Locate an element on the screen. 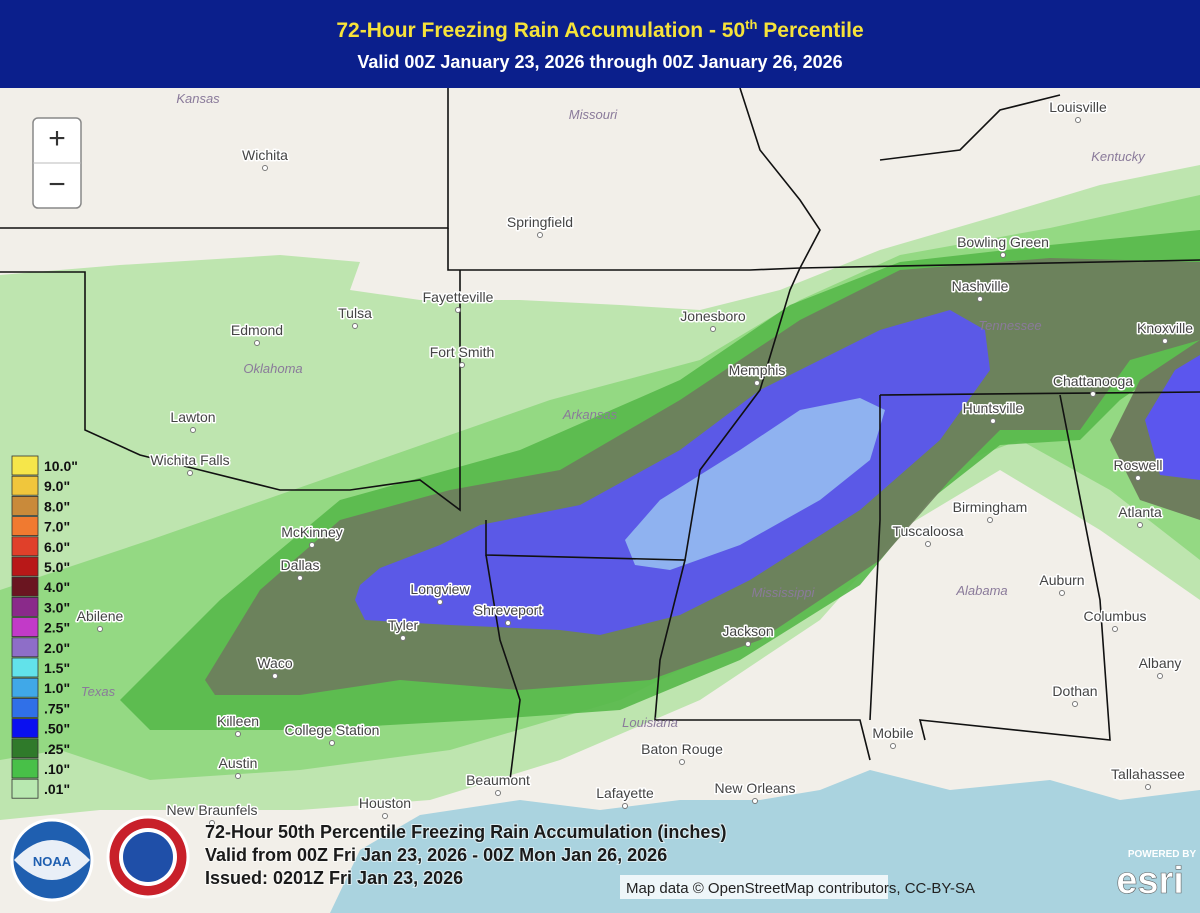  legend-label: .75" is located at coordinates (57, 708).